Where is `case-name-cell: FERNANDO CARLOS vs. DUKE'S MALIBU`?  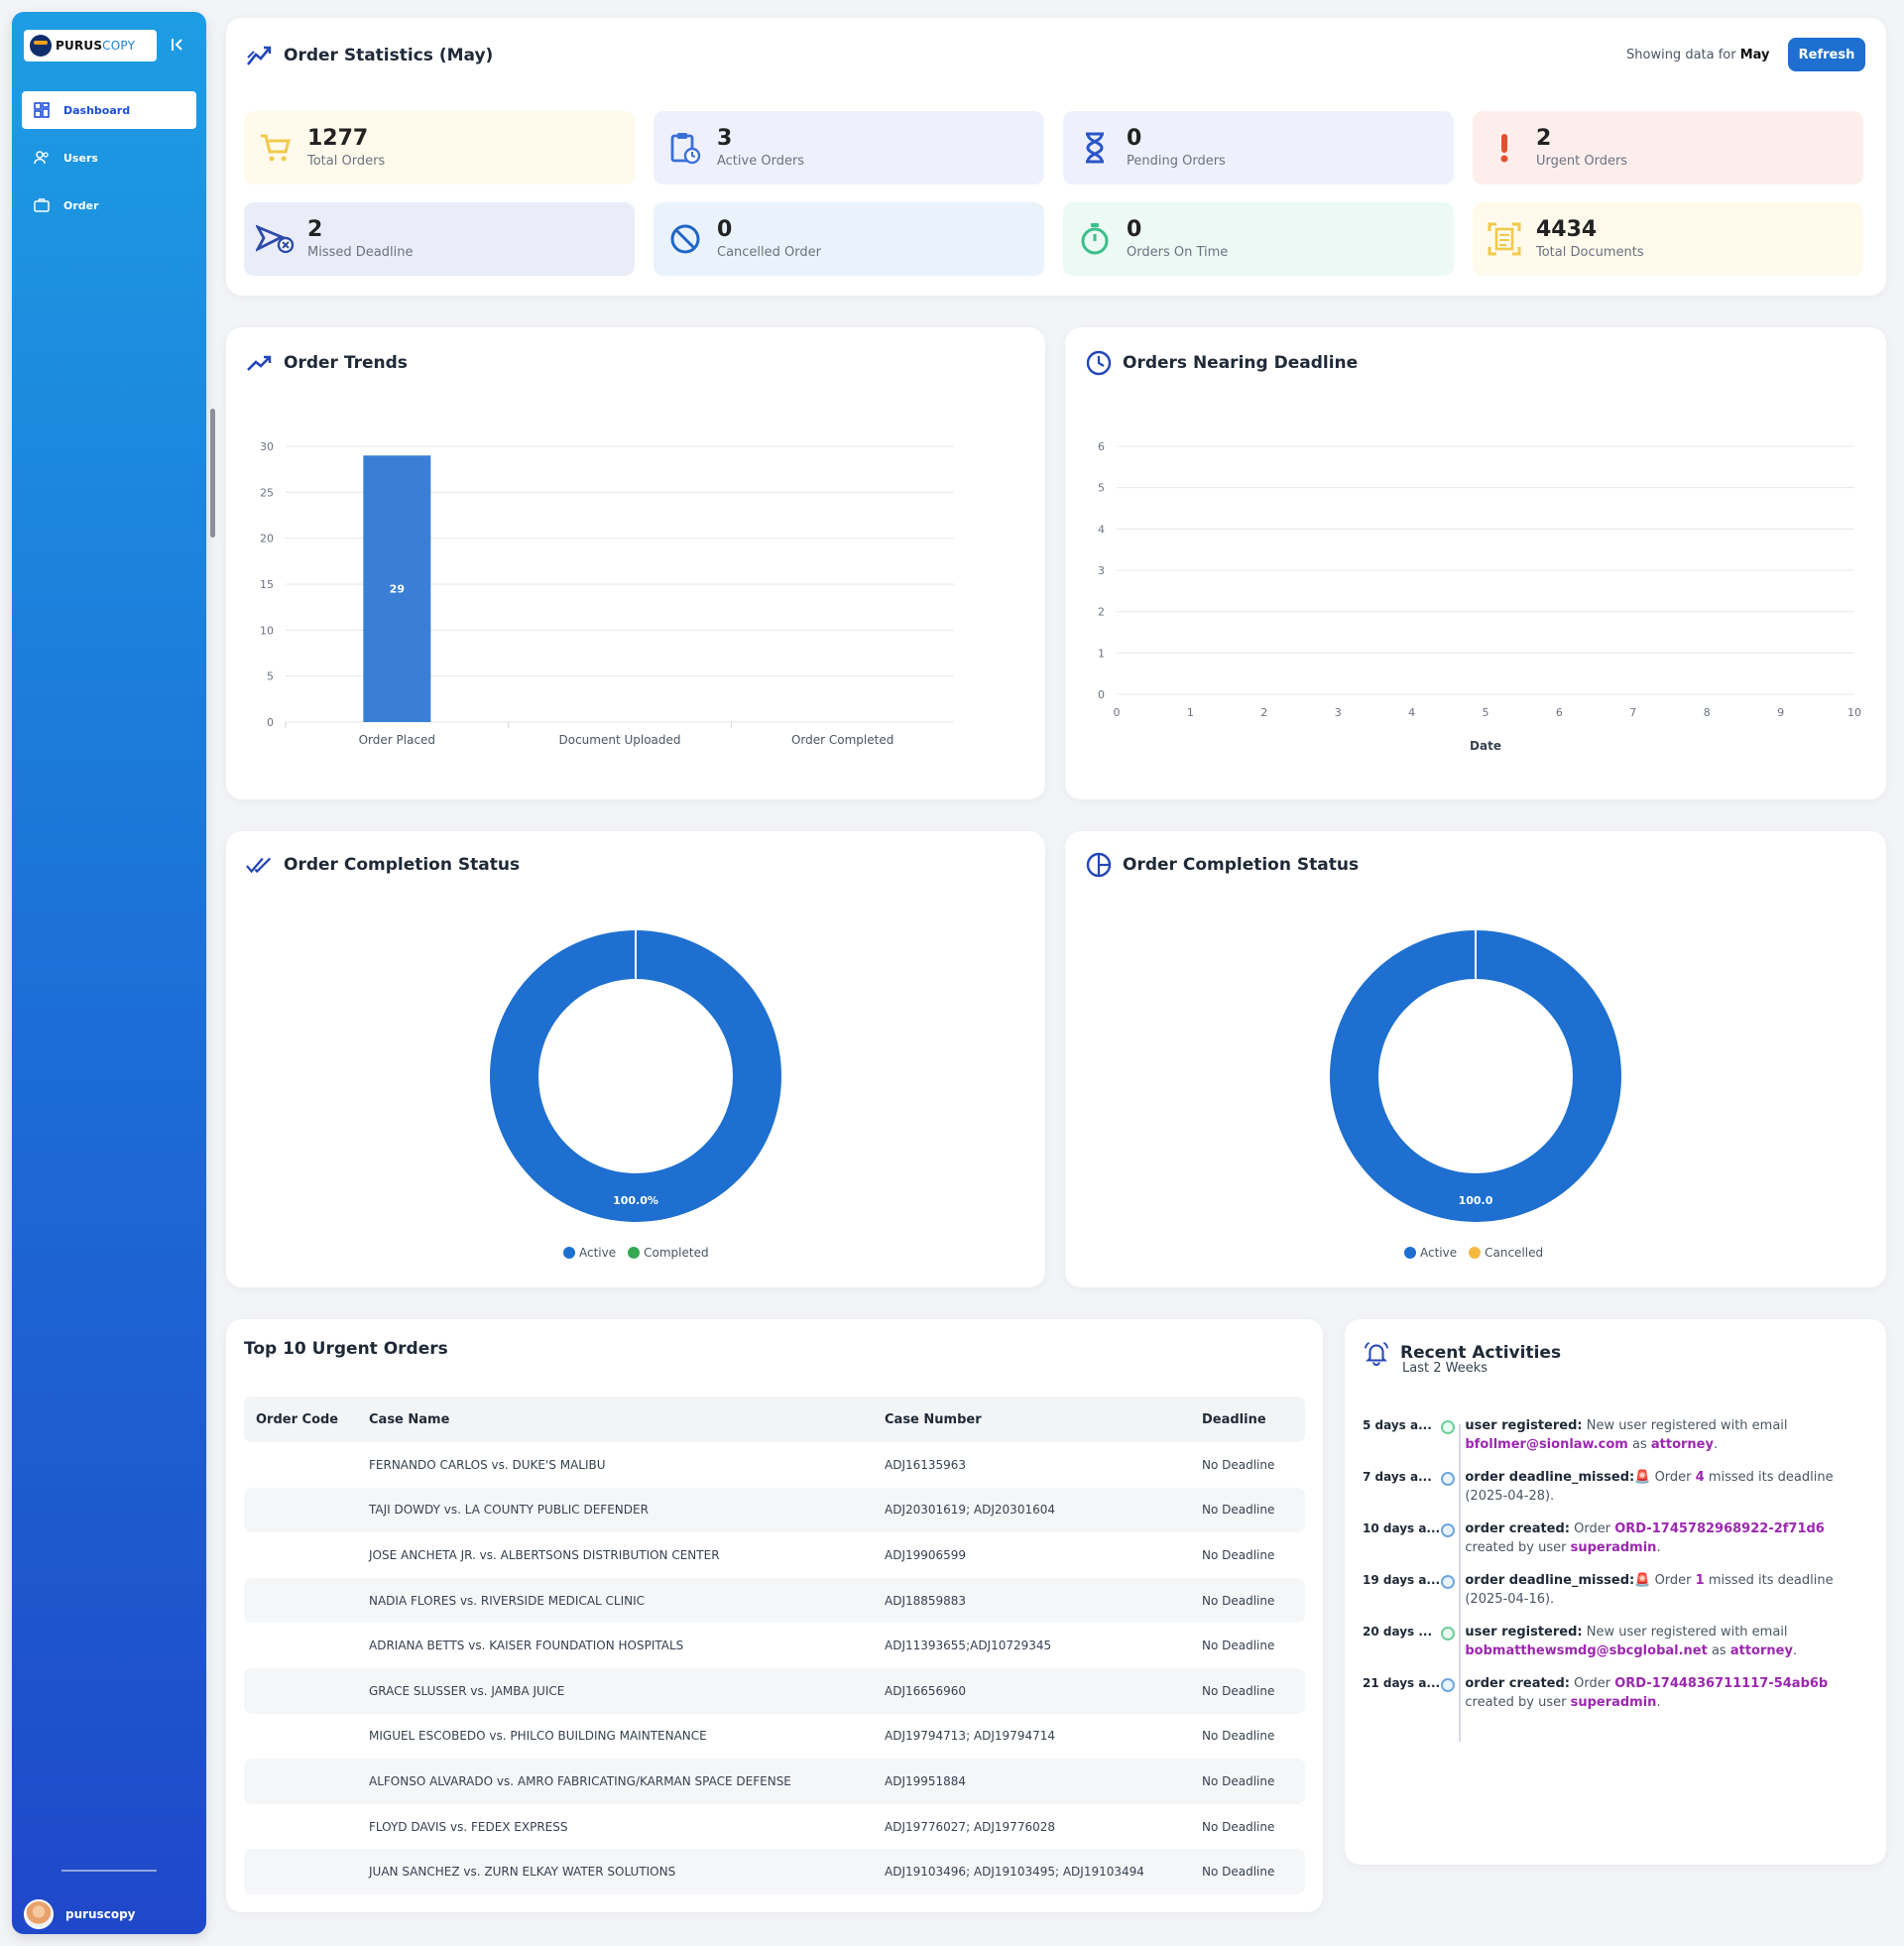
case-name-cell: FERNANDO CARLOS vs. DUKE'S MALIBU is located at coordinates (487, 1464).